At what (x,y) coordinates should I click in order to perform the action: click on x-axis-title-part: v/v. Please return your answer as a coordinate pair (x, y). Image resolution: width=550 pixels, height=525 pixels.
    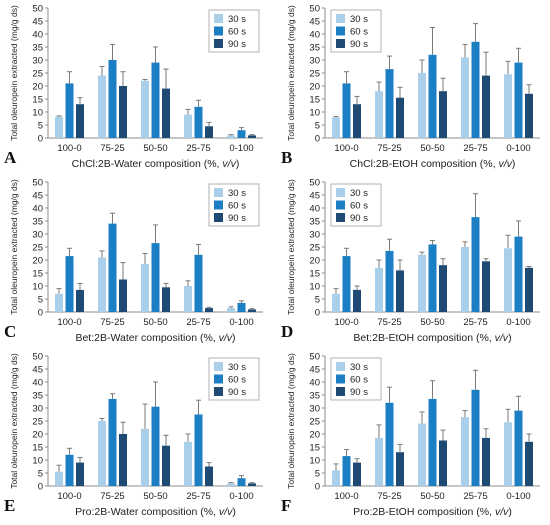
    Looking at the image, I should click on (505, 164).